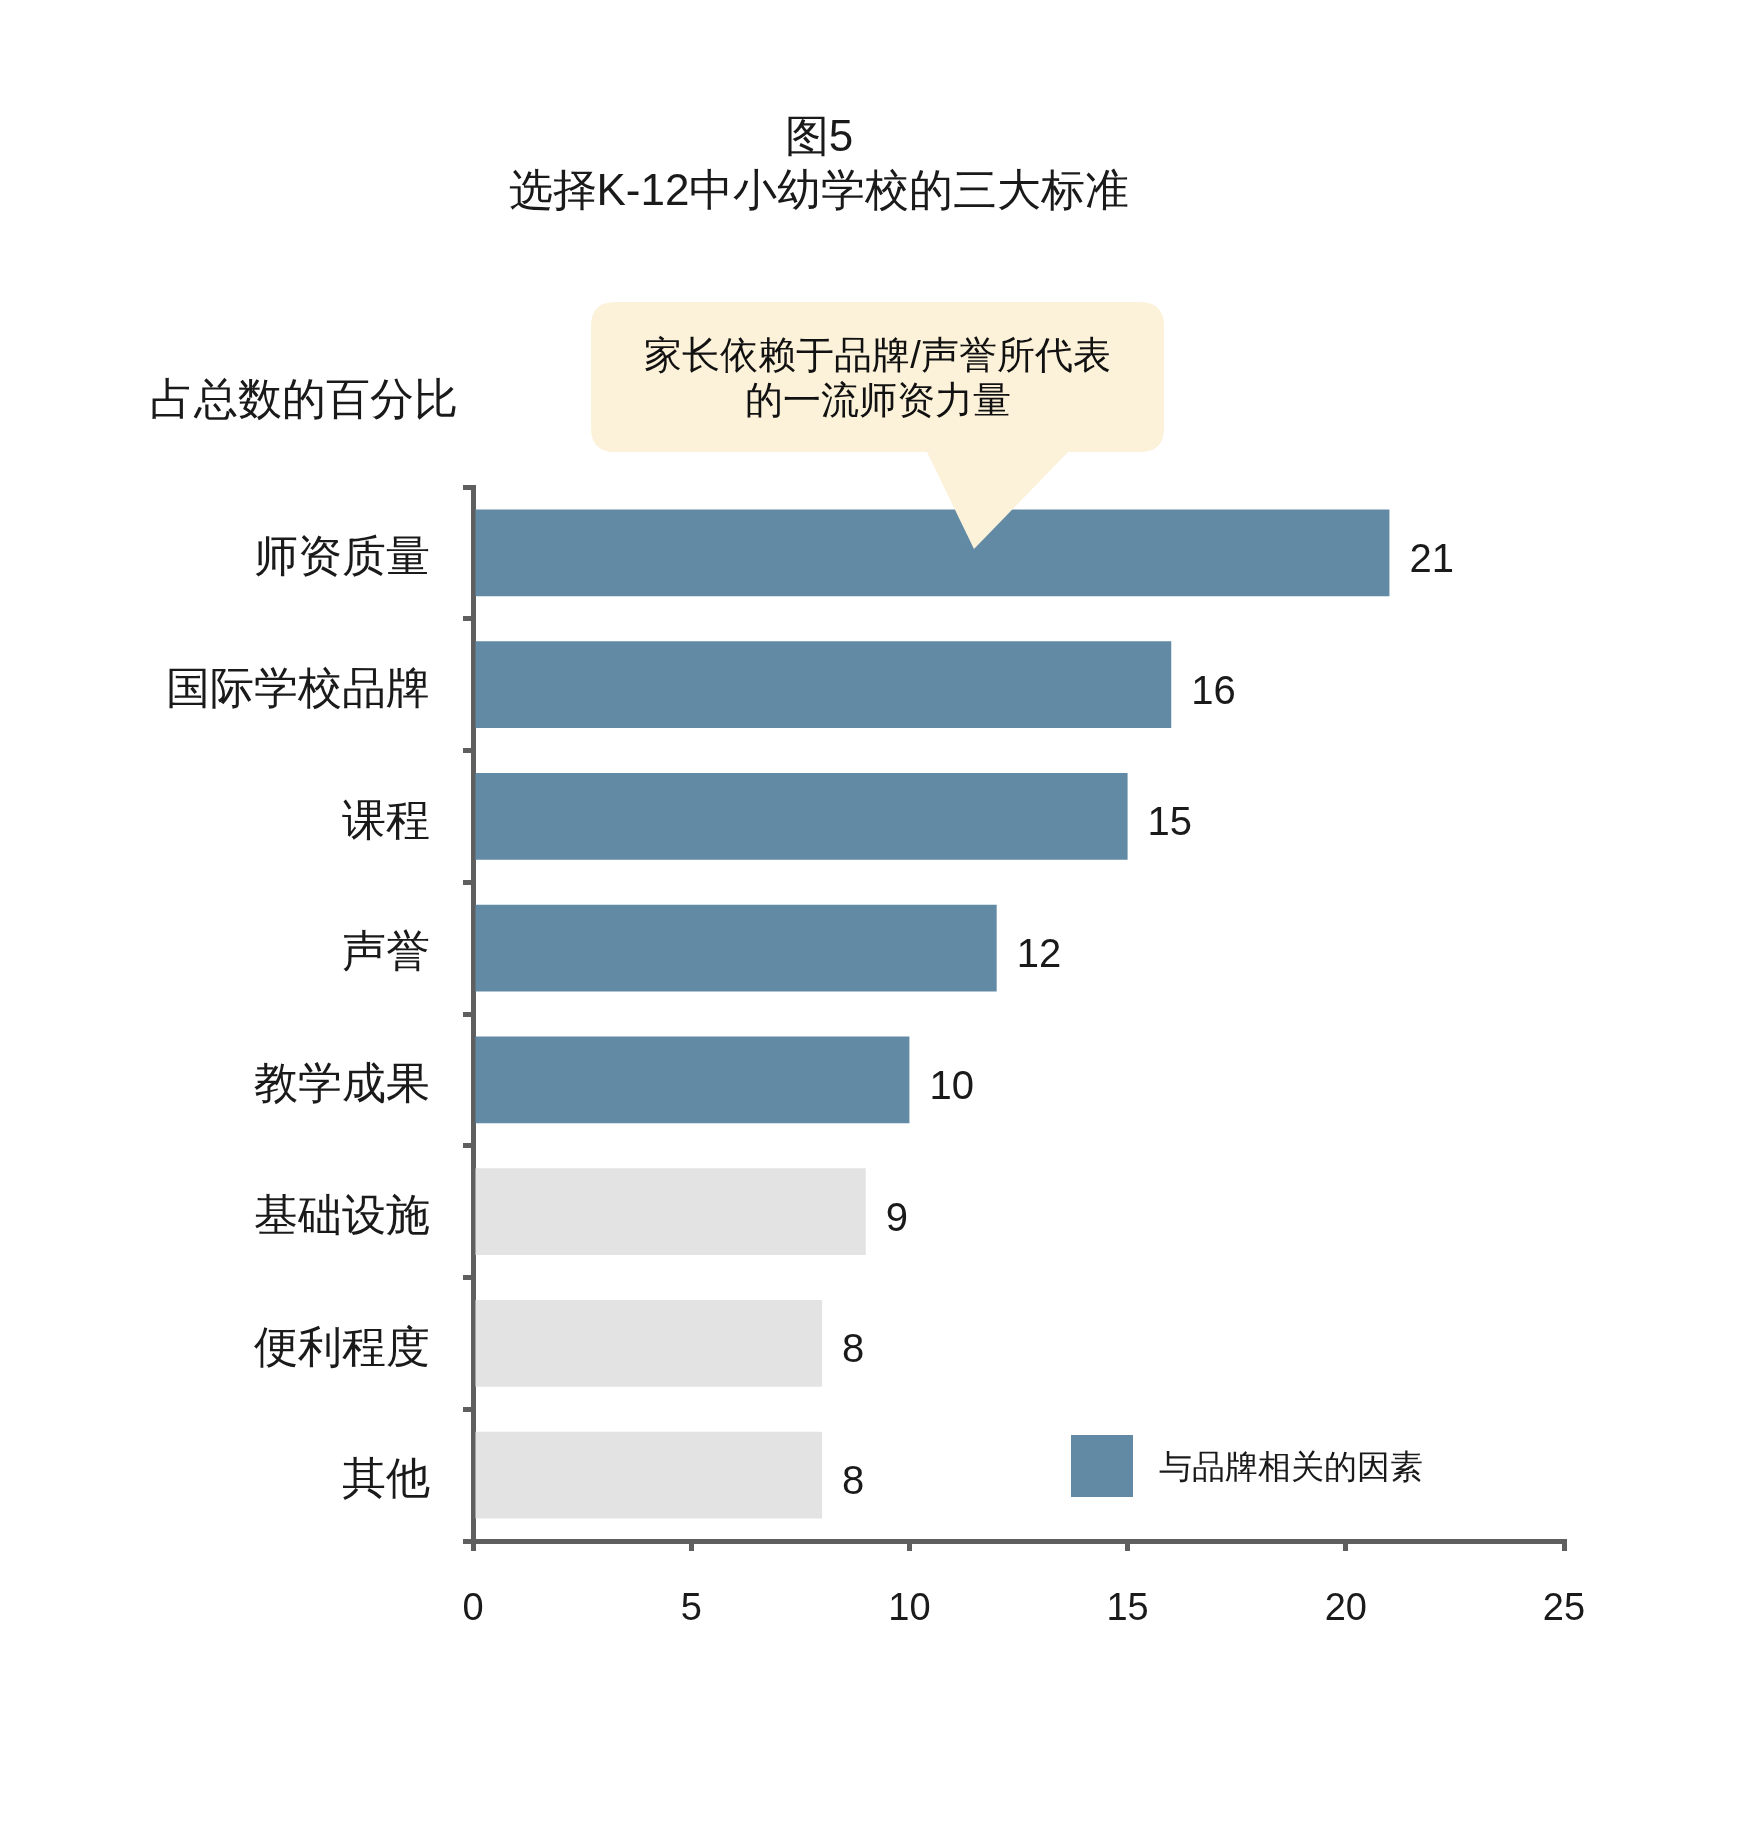  Describe the element at coordinates (298, 687) in the screenshot. I see `y-tick-label: 国际学校品牌` at that location.